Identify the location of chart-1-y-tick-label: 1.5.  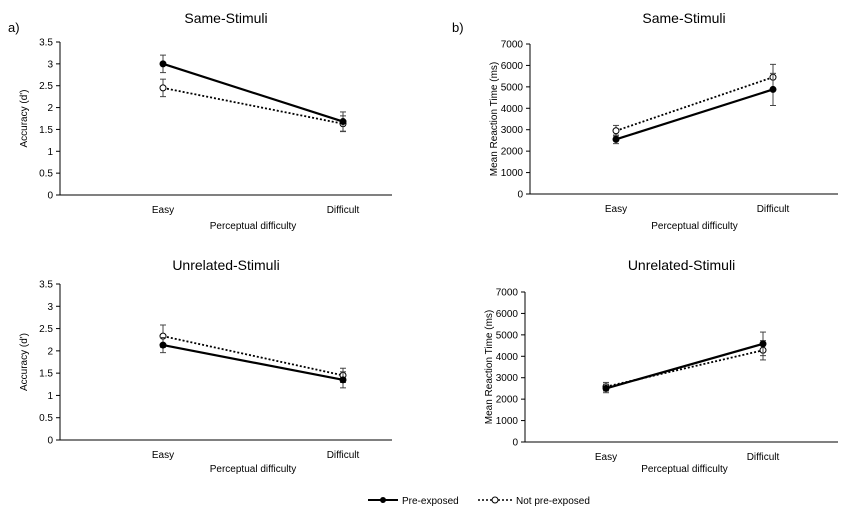
(46, 130).